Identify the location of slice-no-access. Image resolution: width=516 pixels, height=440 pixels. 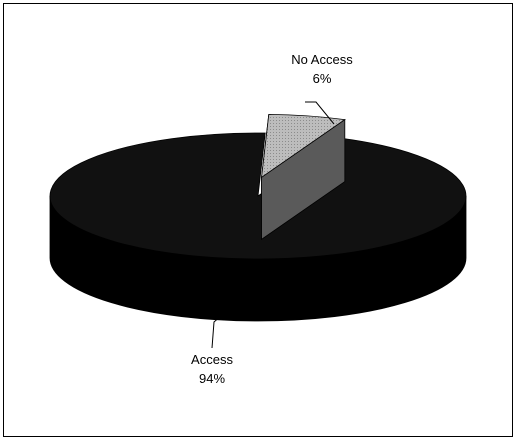
(303, 177).